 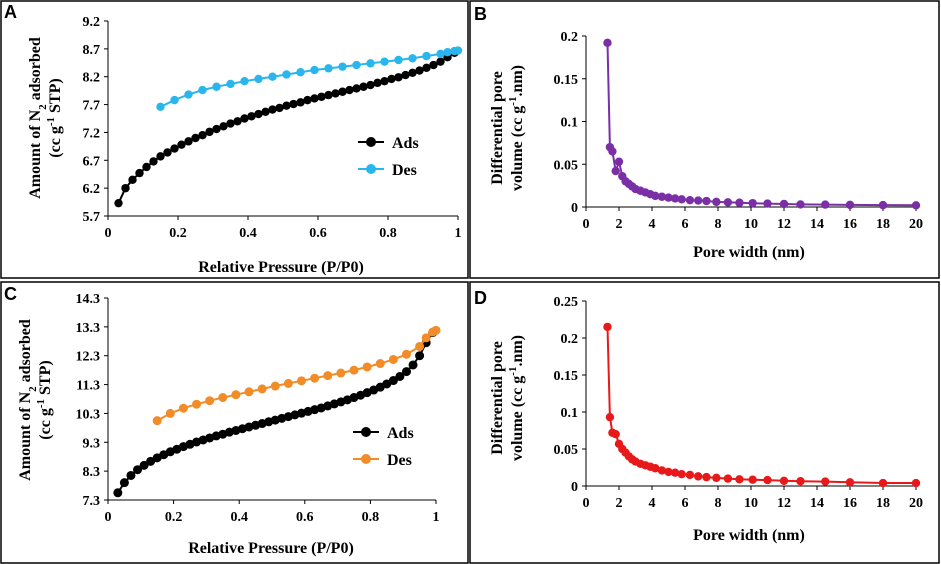 I want to click on y-tick-label: 5.7, so click(x=92, y=217).